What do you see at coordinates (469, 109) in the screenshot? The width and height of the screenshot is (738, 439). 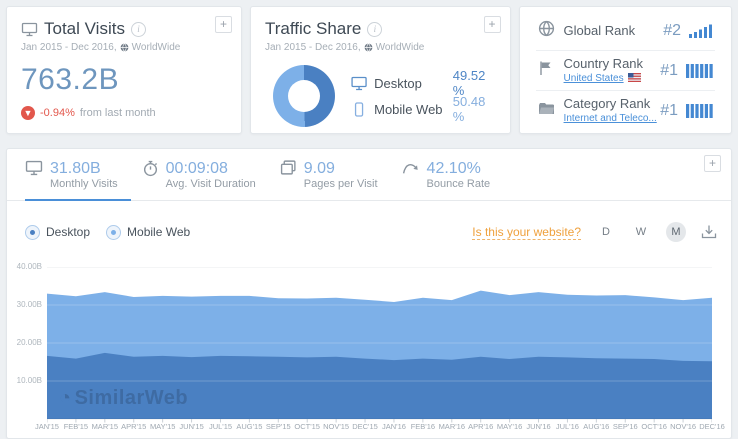 I see `legend-value: 50.48 %` at bounding box center [469, 109].